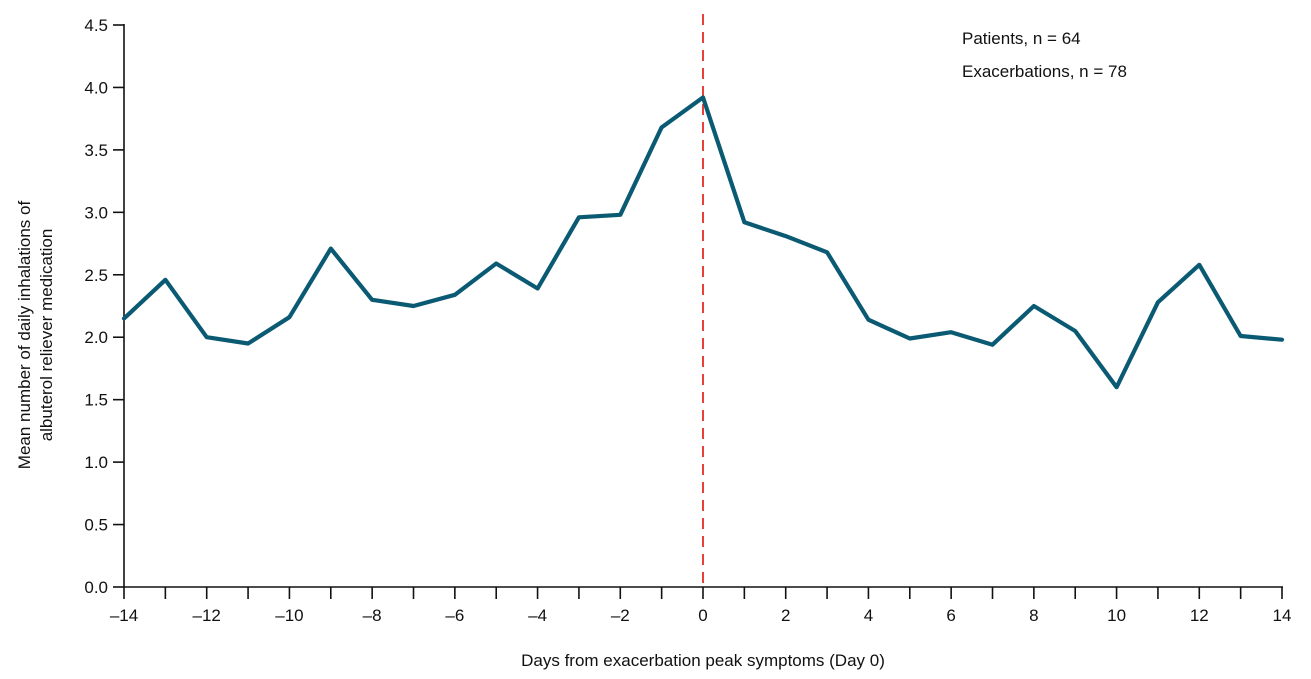  What do you see at coordinates (289, 615) in the screenshot?
I see `x-tick-label: –10` at bounding box center [289, 615].